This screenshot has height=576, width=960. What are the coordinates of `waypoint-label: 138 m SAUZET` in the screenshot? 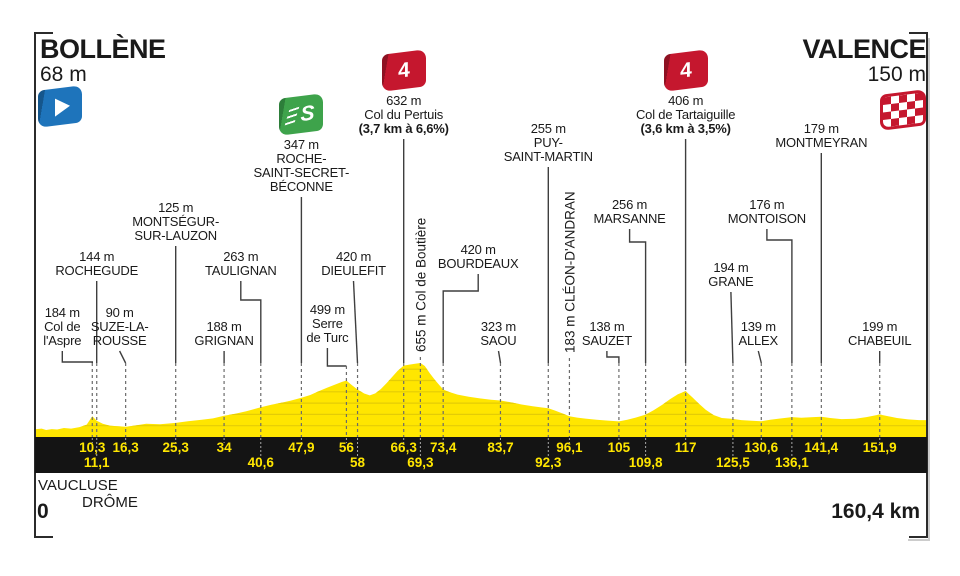 It's located at (607, 334).